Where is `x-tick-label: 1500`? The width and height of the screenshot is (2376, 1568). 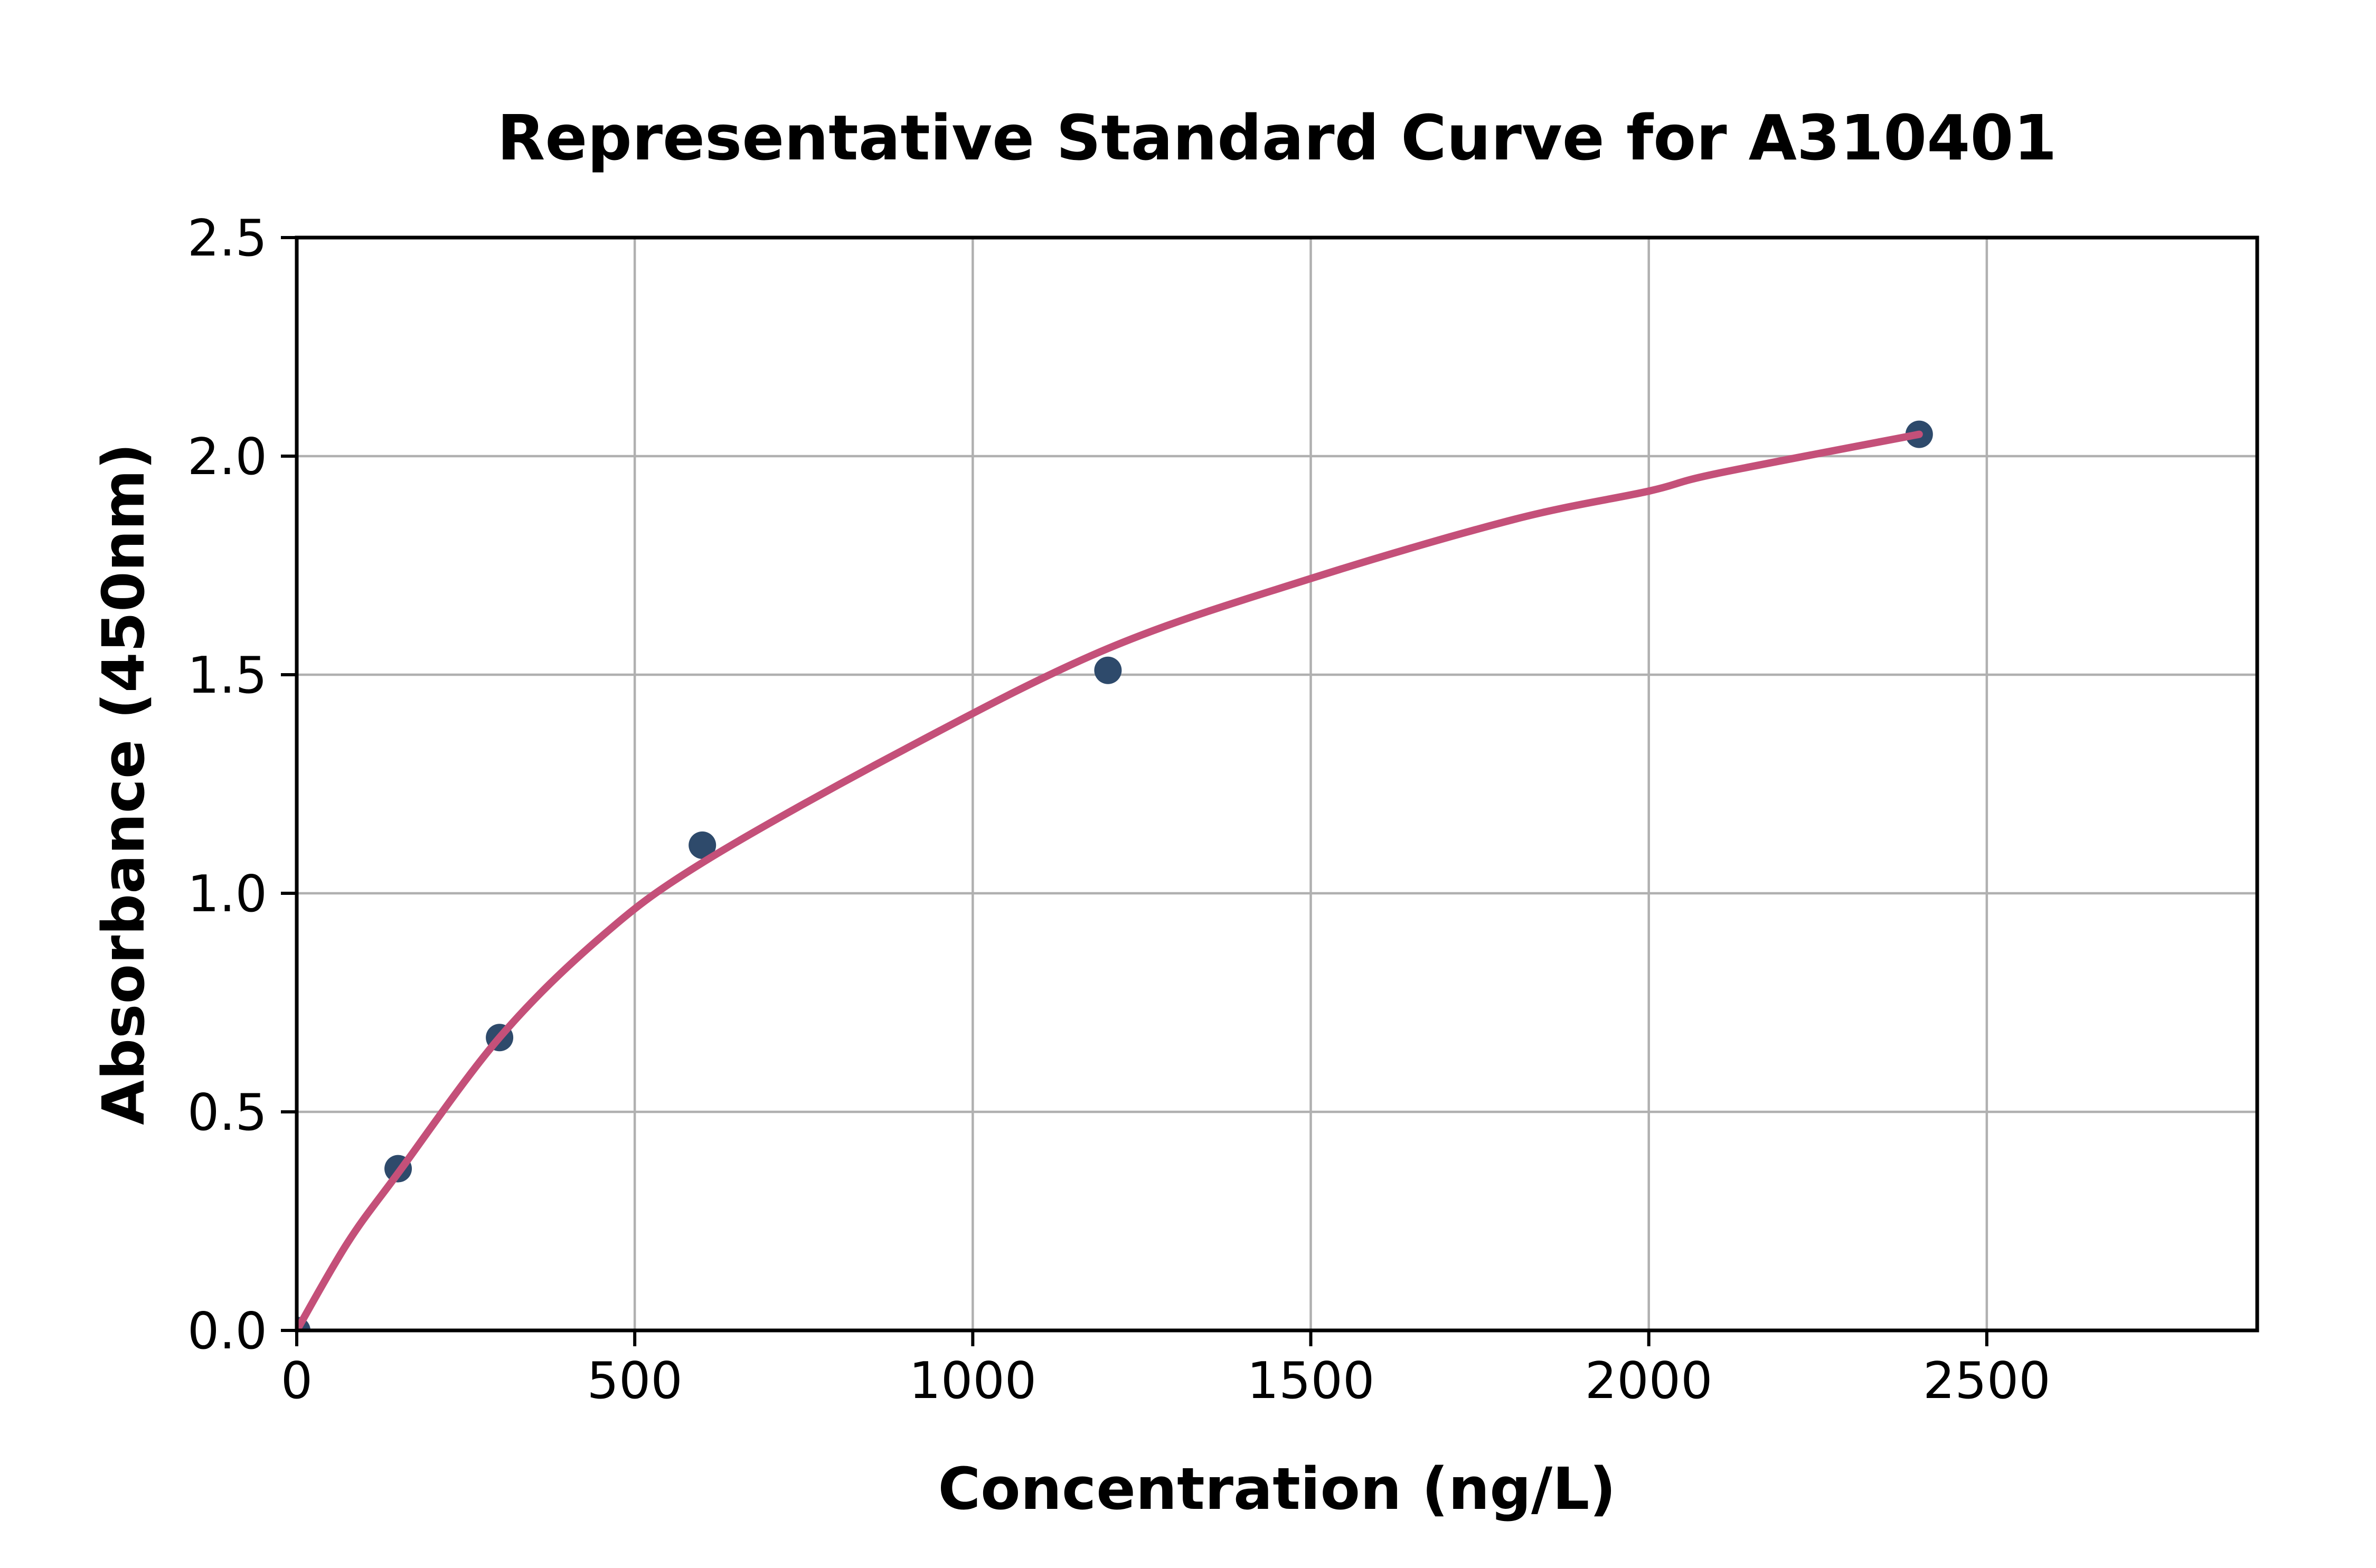 x-tick-label: 1500 is located at coordinates (1311, 1381).